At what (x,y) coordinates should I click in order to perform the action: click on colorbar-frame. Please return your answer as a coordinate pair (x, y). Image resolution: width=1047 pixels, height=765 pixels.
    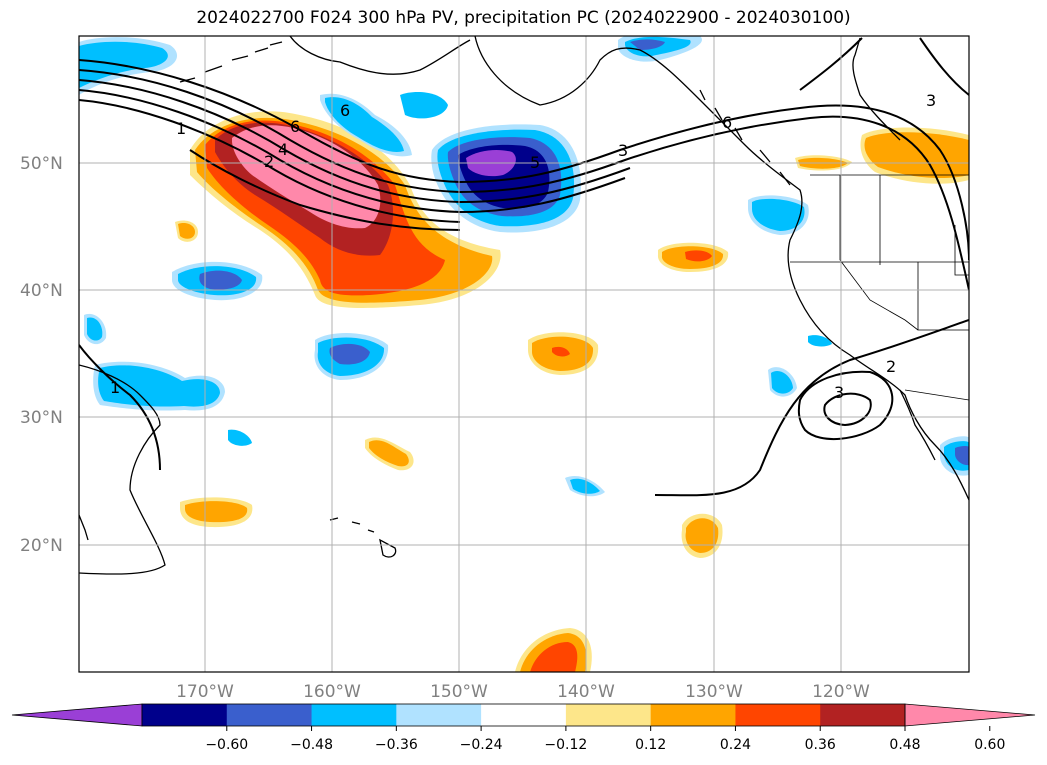
    Looking at the image, I should click on (523, 715).